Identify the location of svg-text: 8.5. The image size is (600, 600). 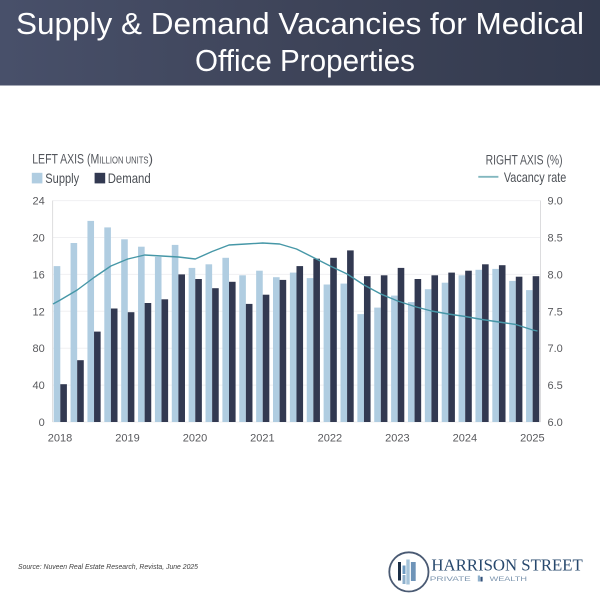
(555, 239).